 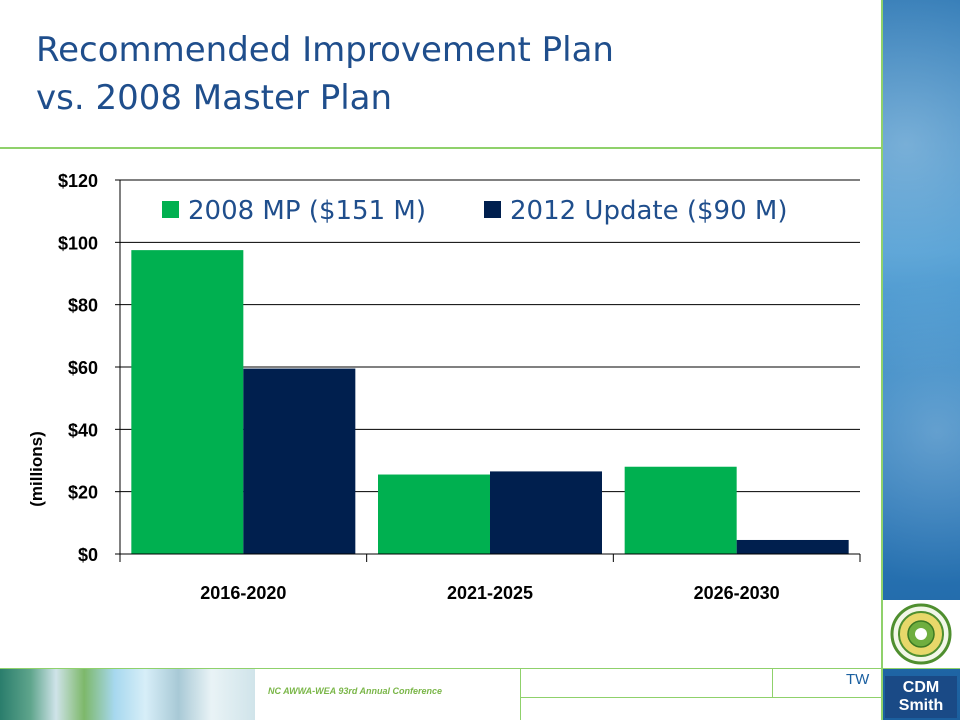 What do you see at coordinates (88, 555) in the screenshot?
I see `y-tick-label: $0` at bounding box center [88, 555].